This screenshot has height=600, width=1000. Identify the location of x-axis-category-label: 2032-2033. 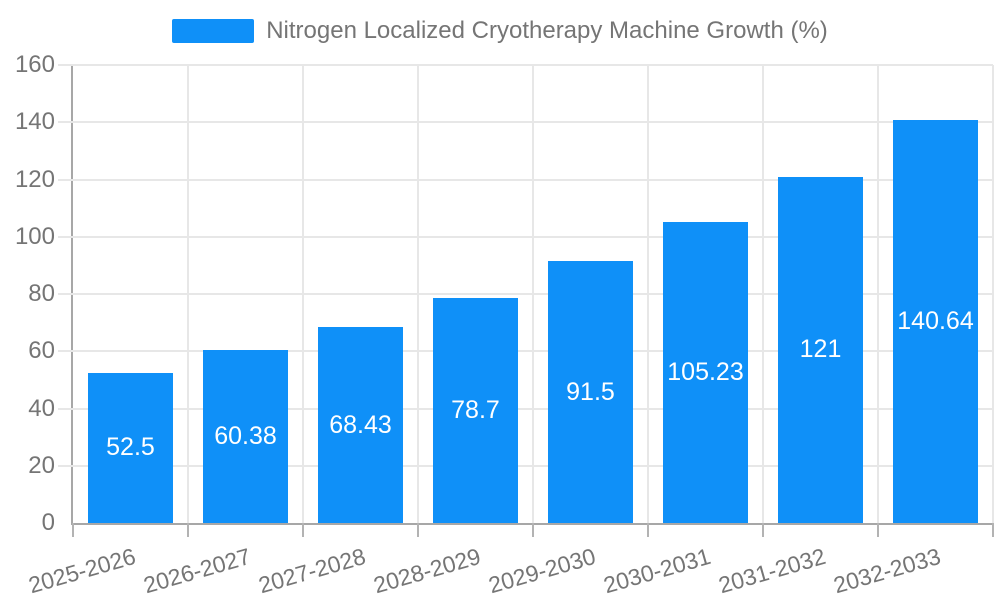
(886, 570).